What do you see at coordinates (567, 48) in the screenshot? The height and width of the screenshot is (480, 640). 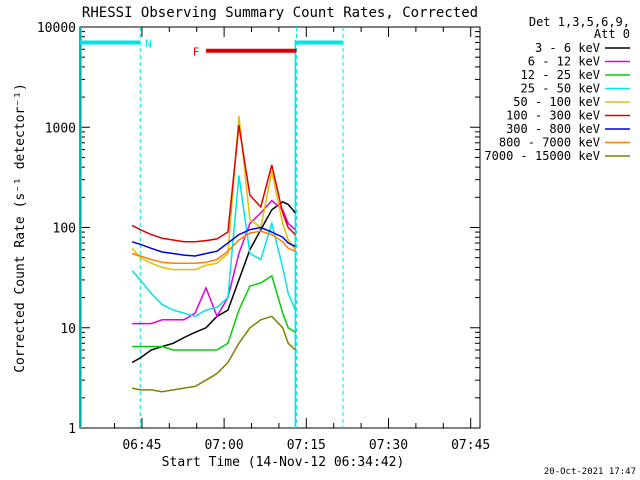 I see `legend-label: 3 - 6 keV` at bounding box center [567, 48].